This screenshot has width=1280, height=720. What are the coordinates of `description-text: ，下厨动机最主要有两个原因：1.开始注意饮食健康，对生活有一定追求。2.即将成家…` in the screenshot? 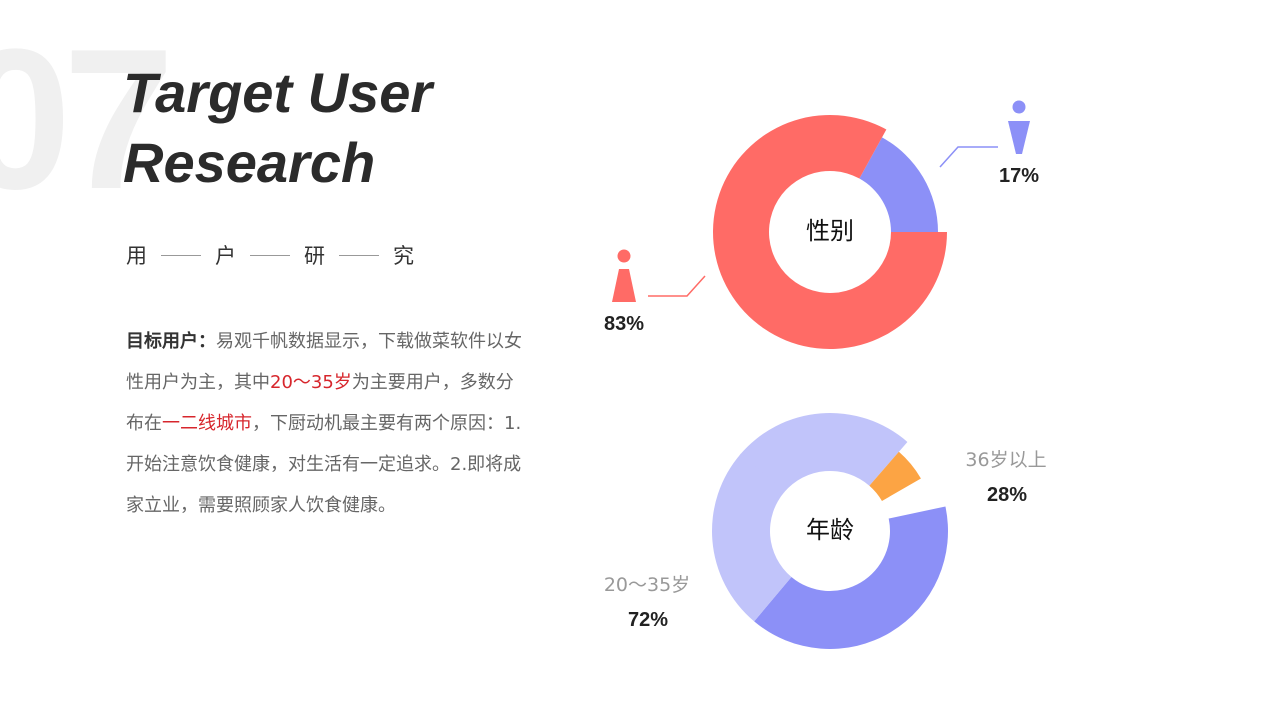 It's located at (324, 464).